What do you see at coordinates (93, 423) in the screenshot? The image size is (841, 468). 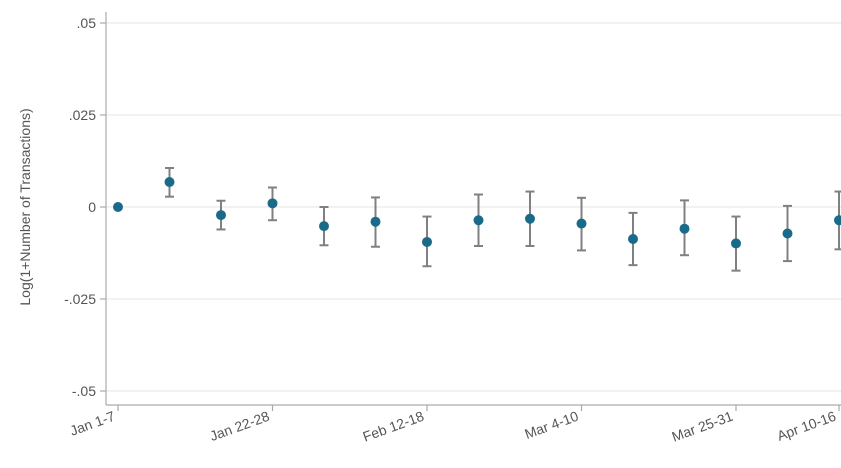 I see `x-tick-label: Jan 1-7` at bounding box center [93, 423].